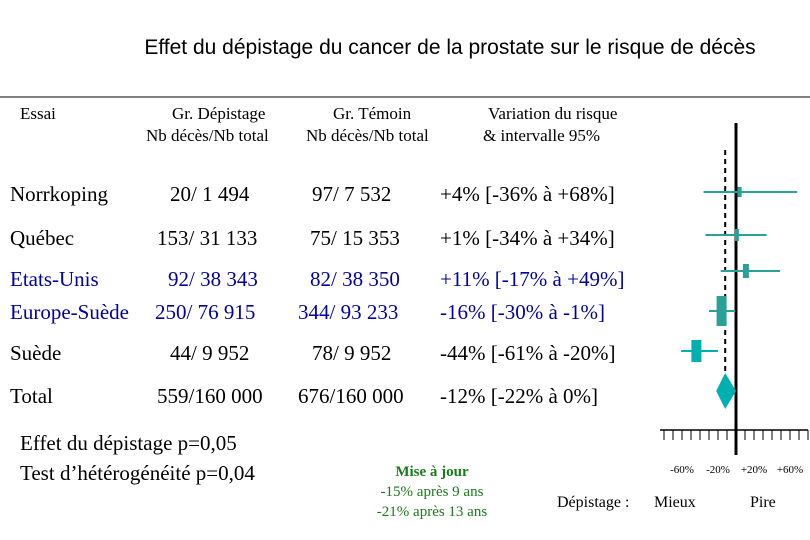 This screenshot has width=810, height=540. I want to click on row-name-europe: Europe-Suède, so click(69, 312).